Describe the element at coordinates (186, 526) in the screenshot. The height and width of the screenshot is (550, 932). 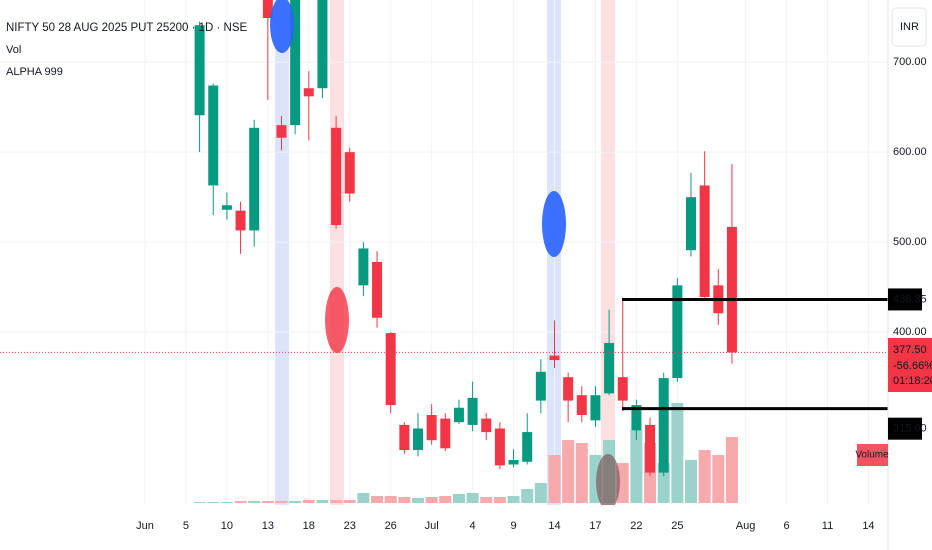
I see `x-tick-label: 5` at that location.